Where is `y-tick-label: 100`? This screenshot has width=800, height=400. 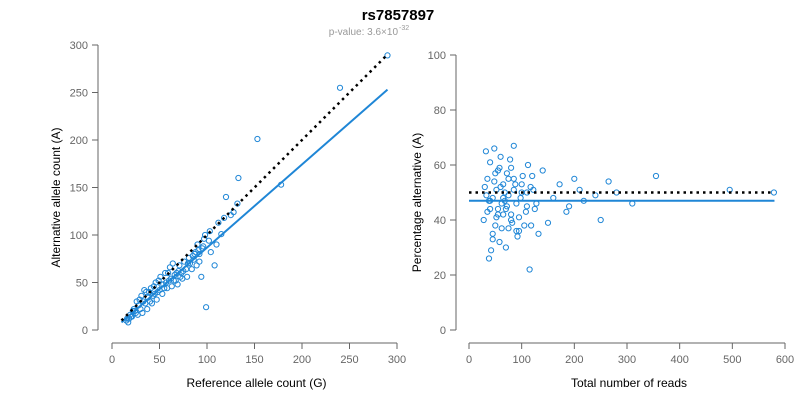 y-tick-label: 100 is located at coordinates (79, 236).